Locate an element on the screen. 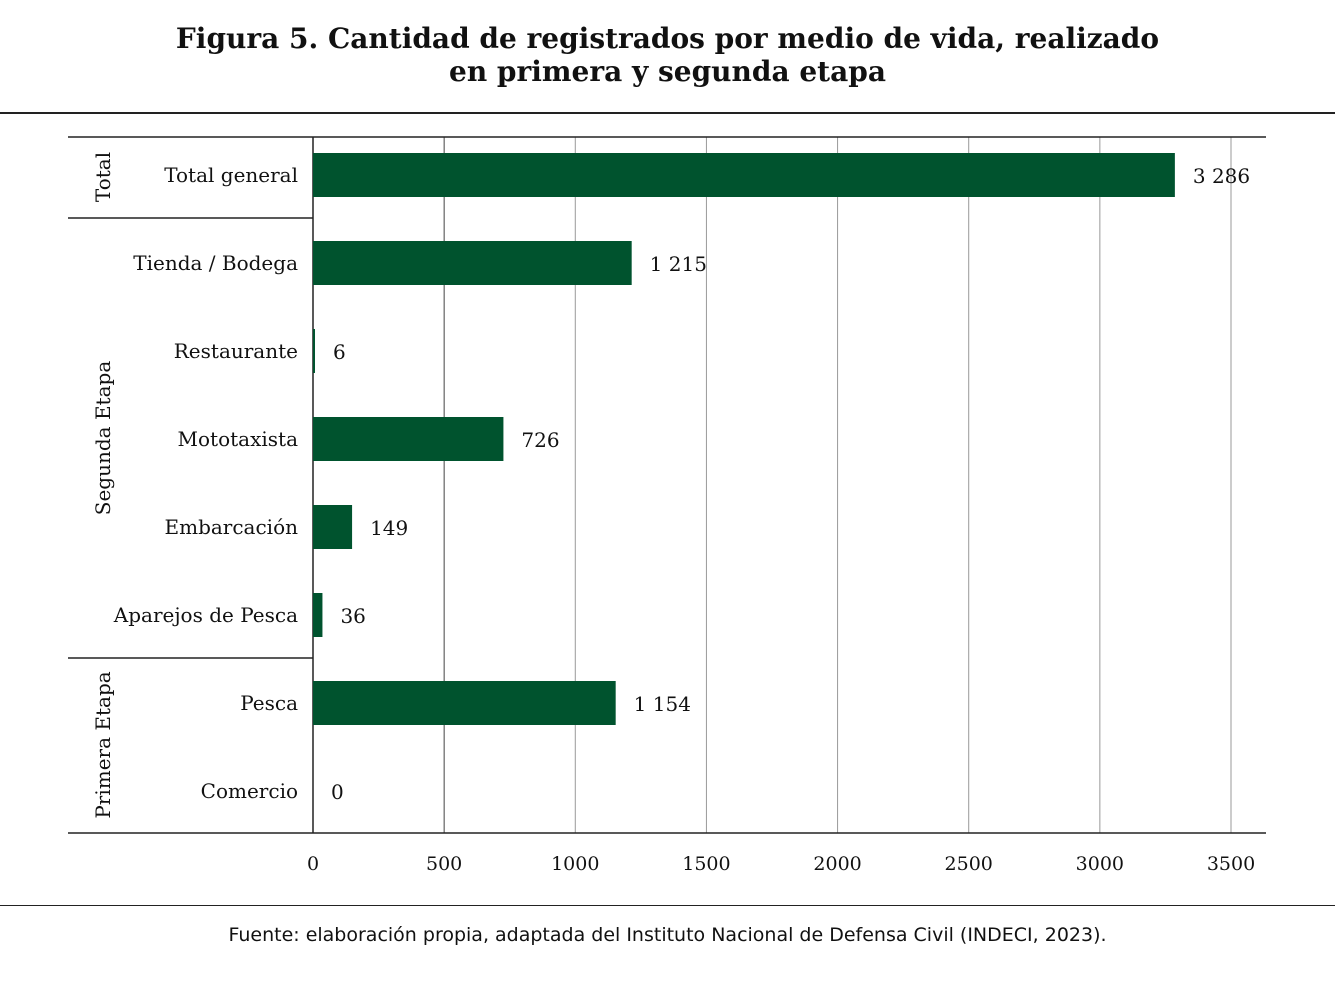 The height and width of the screenshot is (986, 1335). data-label: 3 286 is located at coordinates (1221, 176).